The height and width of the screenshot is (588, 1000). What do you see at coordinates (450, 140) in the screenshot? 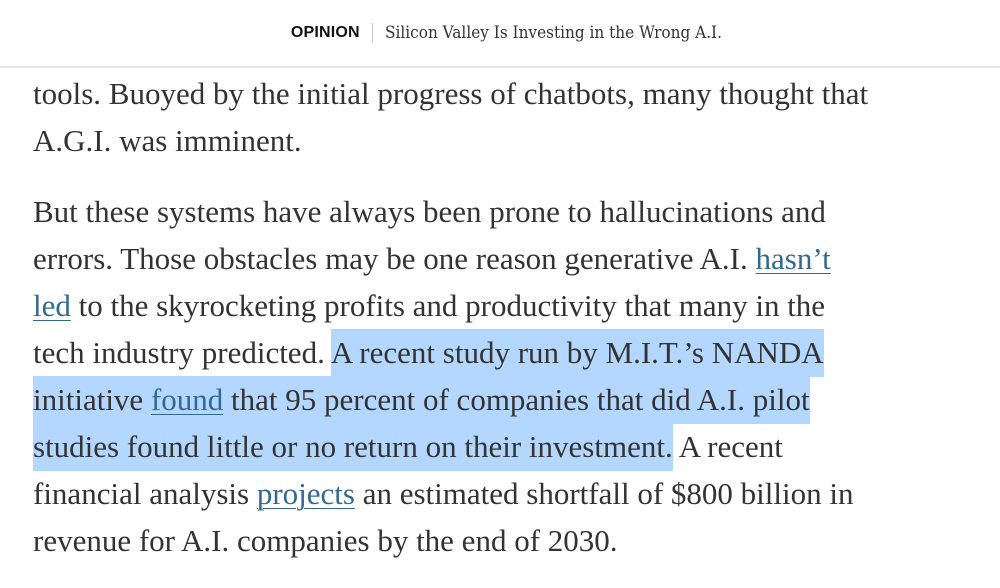
I see `text-line: A.G.I. was imminent.` at bounding box center [450, 140].